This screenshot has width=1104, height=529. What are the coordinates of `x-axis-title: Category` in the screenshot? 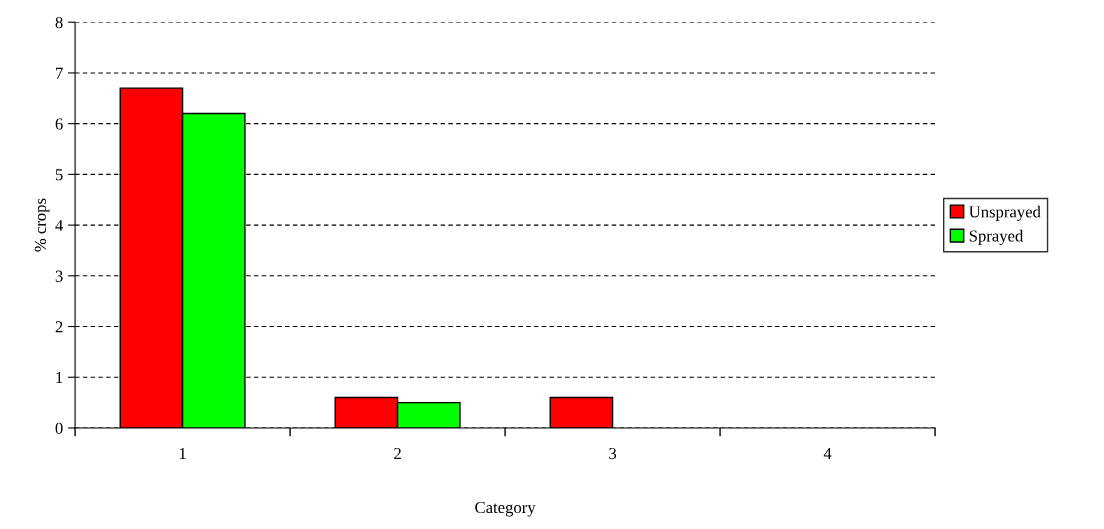 It's located at (505, 509).